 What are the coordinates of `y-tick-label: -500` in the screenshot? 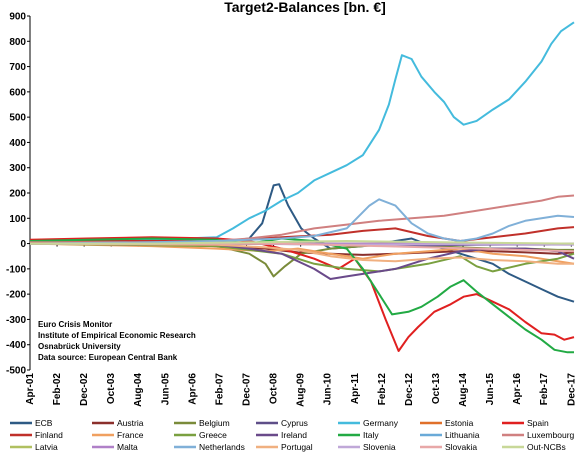 It's located at (16, 371).